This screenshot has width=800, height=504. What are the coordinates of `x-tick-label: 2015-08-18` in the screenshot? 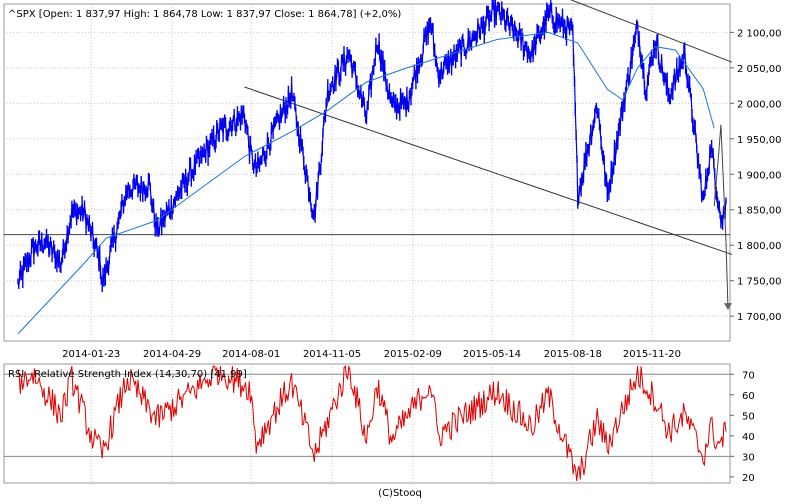 It's located at (573, 354).